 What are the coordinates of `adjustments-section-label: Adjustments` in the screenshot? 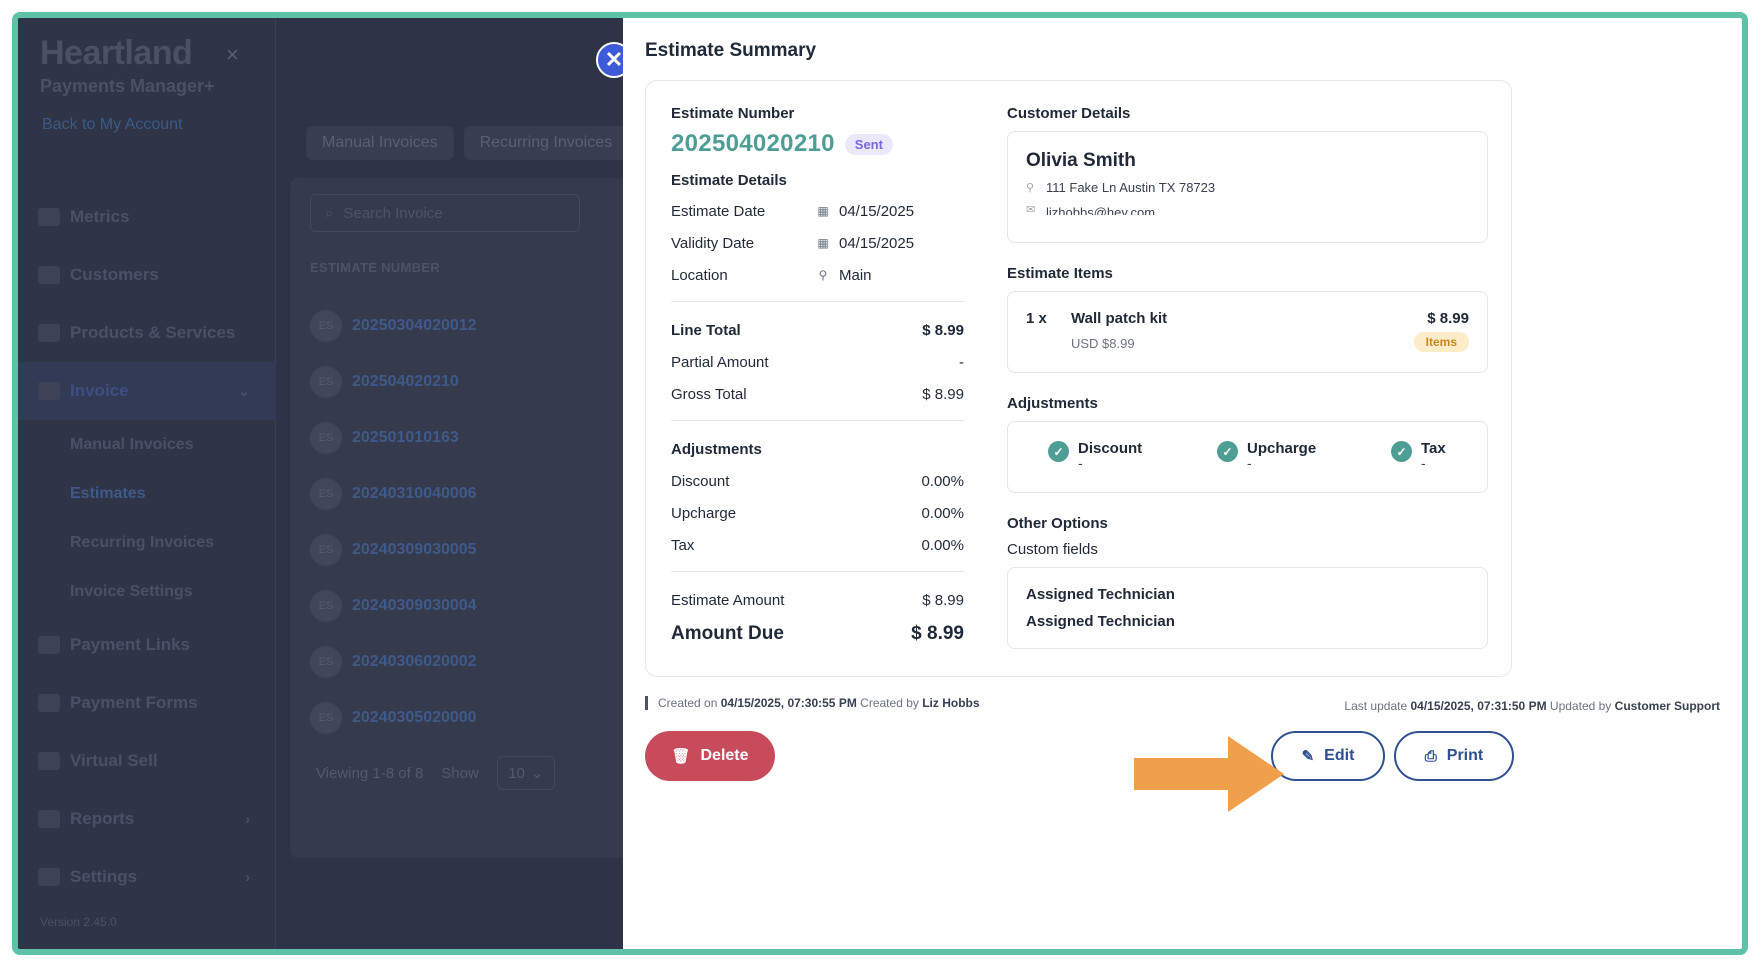 It's located at (1052, 403).